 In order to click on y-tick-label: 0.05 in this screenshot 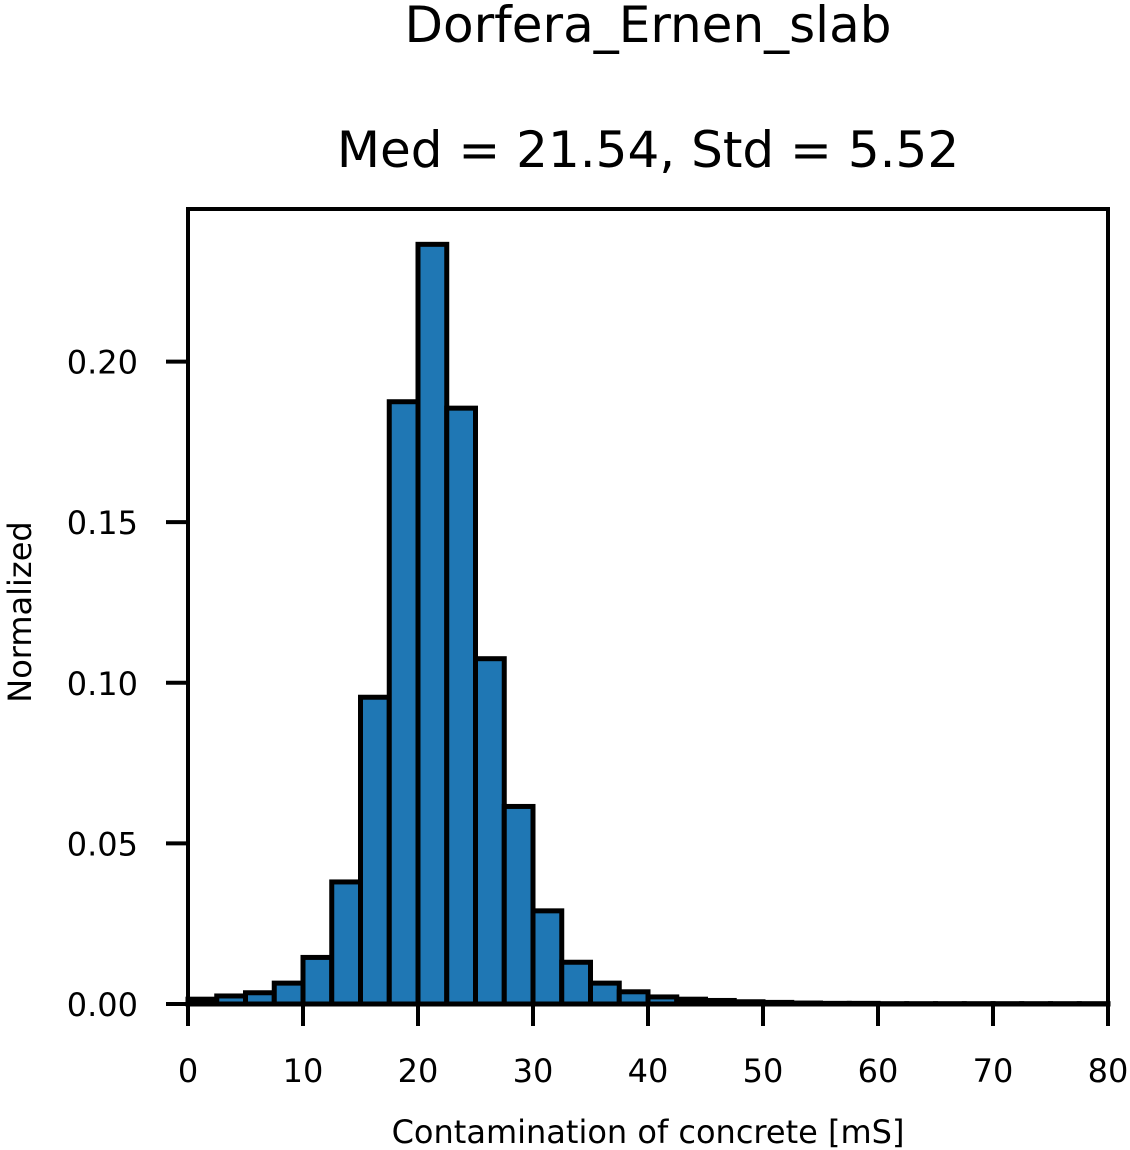, I will do `click(102, 844)`.